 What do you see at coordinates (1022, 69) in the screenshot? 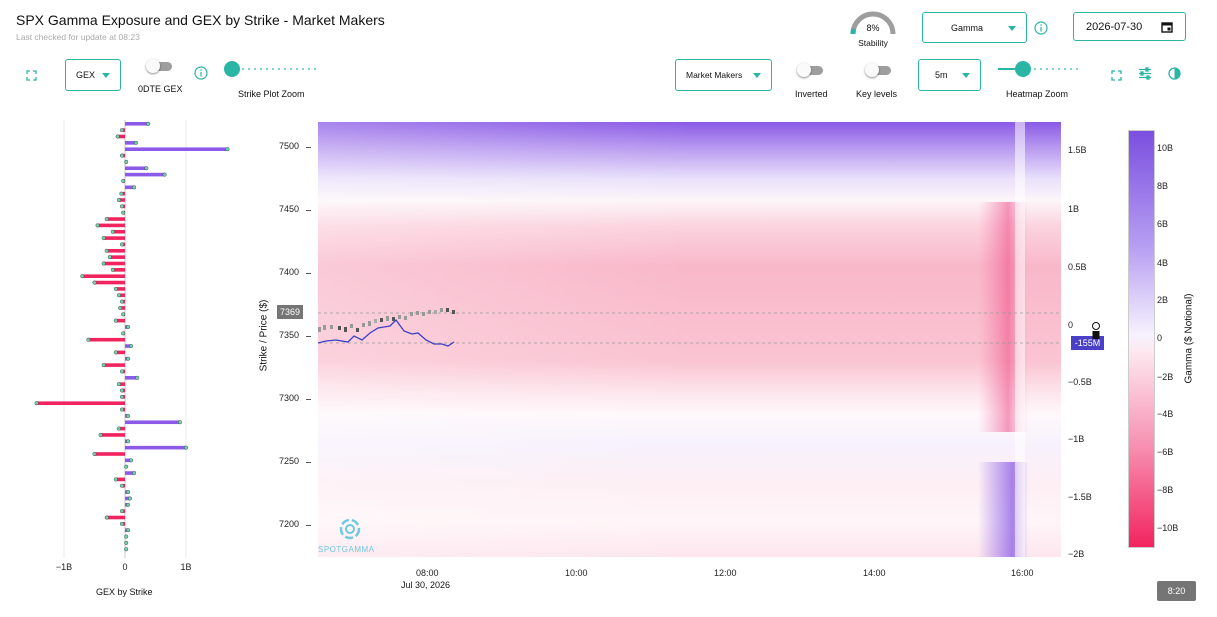
I see `heatmap-zoom-thumb` at bounding box center [1022, 69].